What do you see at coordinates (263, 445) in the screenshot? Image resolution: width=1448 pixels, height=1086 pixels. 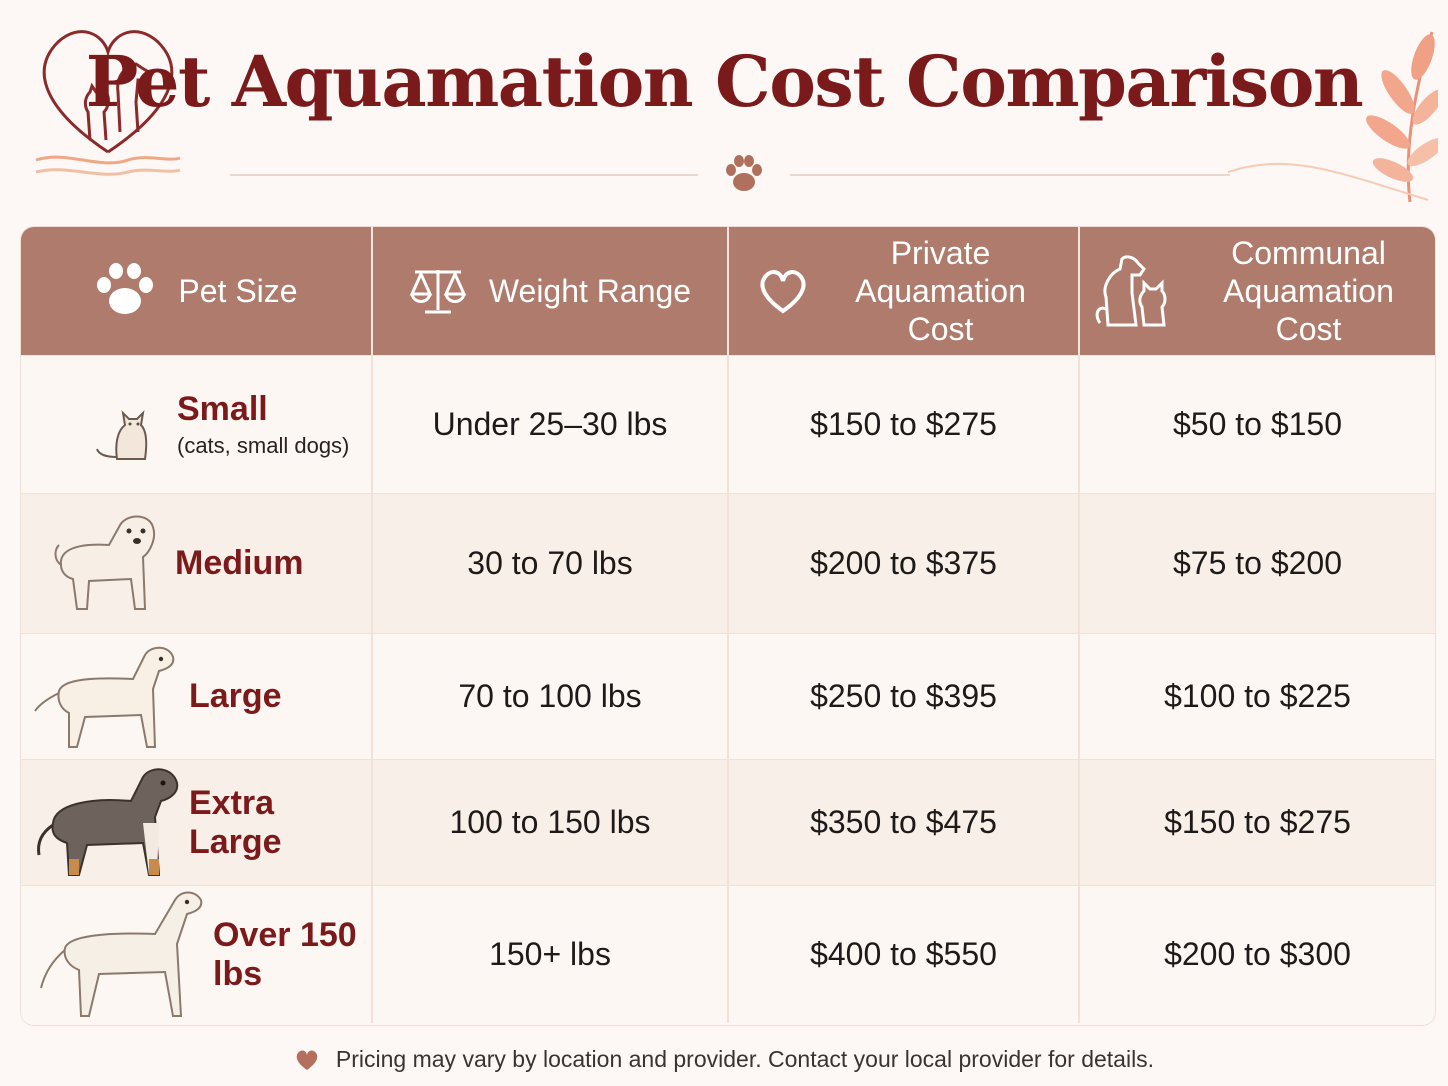 I see `size-sublabel: (cats, small dogs)` at bounding box center [263, 445].